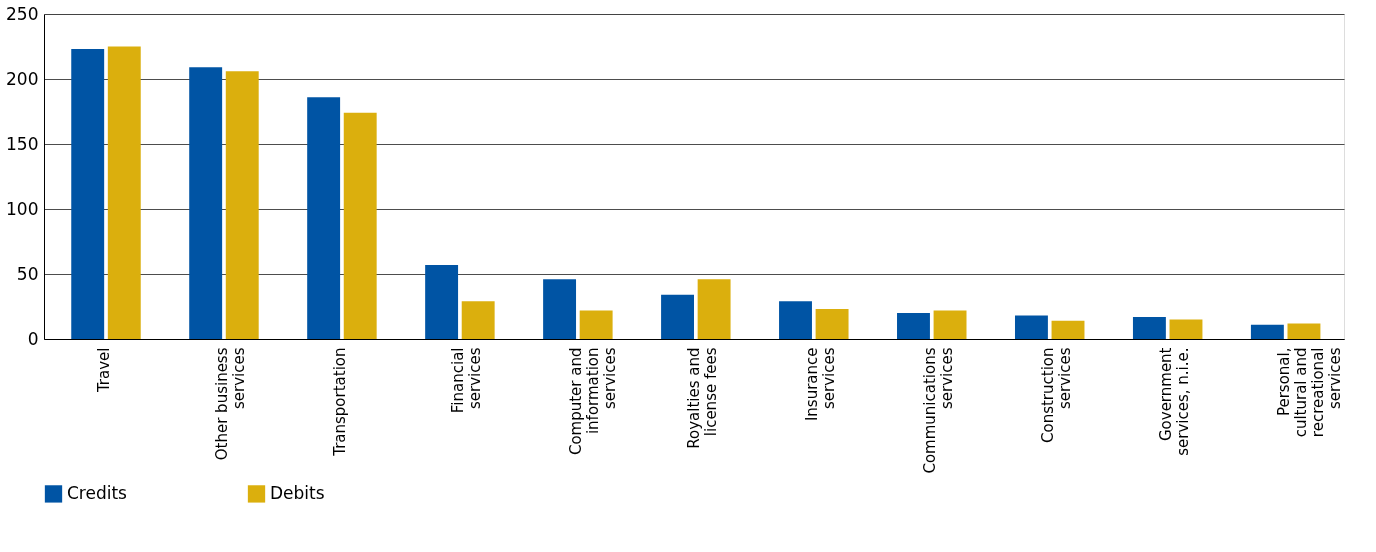 The height and width of the screenshot is (552, 1376). What do you see at coordinates (593, 401) in the screenshot?
I see `x-tick-label: Computer and information services` at bounding box center [593, 401].